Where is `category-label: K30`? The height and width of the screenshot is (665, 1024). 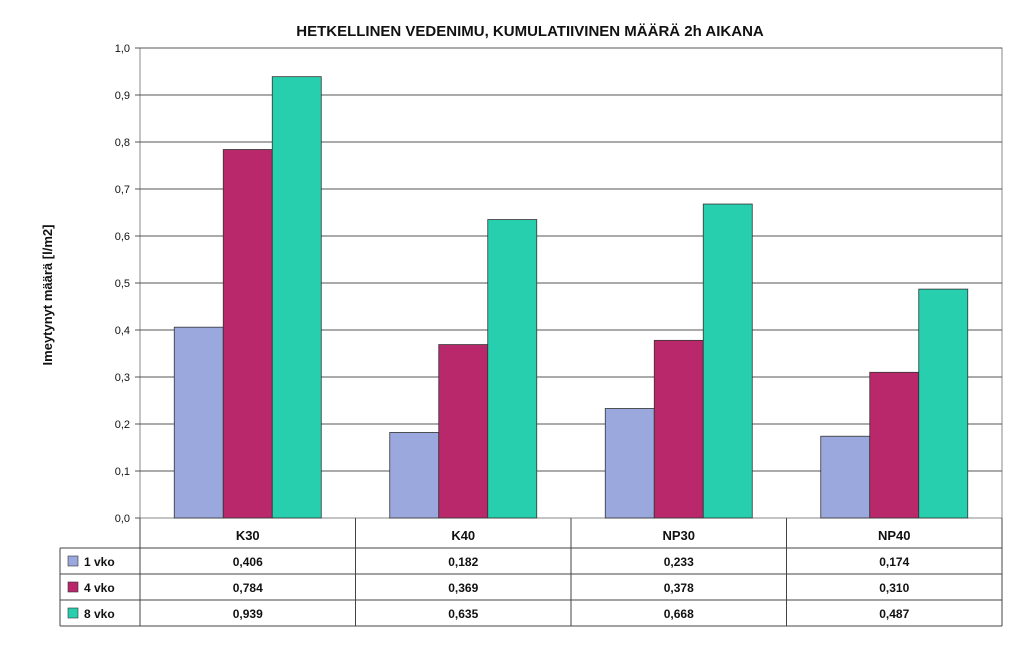 category-label: K30 is located at coordinates (248, 535).